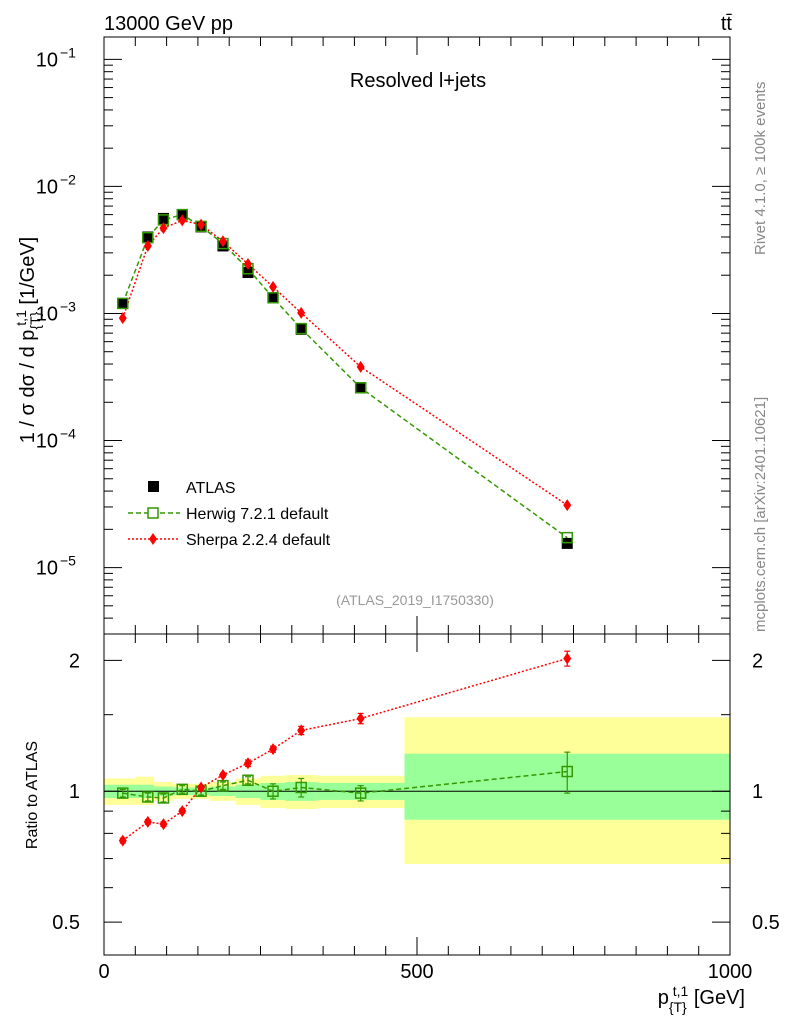 This screenshot has width=786, height=1029. Describe the element at coordinates (103, 972) in the screenshot. I see `x-tick-label: 0` at that location.